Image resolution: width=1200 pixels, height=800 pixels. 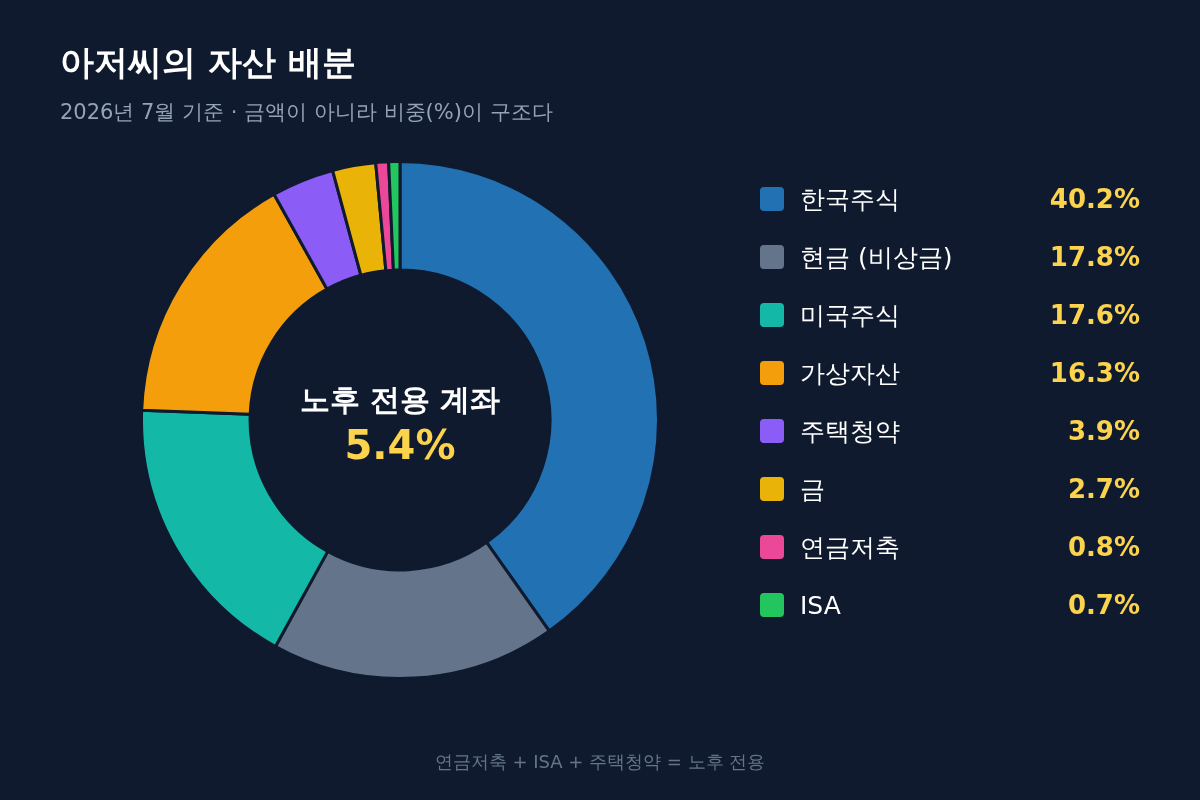 What do you see at coordinates (600, 762) in the screenshot?
I see `text: 연금저축 + ISA + 주택청약 = 노후 전용` at bounding box center [600, 762].